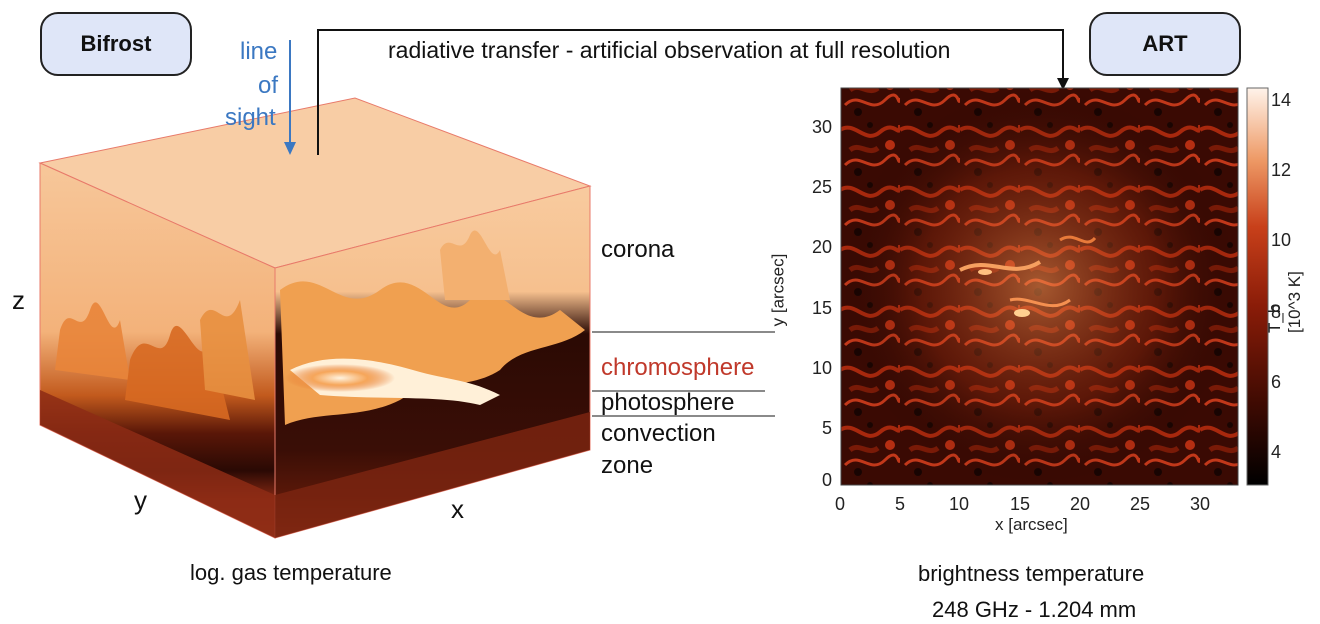 The width and height of the screenshot is (1320, 624). What do you see at coordinates (690, 92) in the screenshot?
I see `radiative-transfer-arrow` at bounding box center [690, 92].